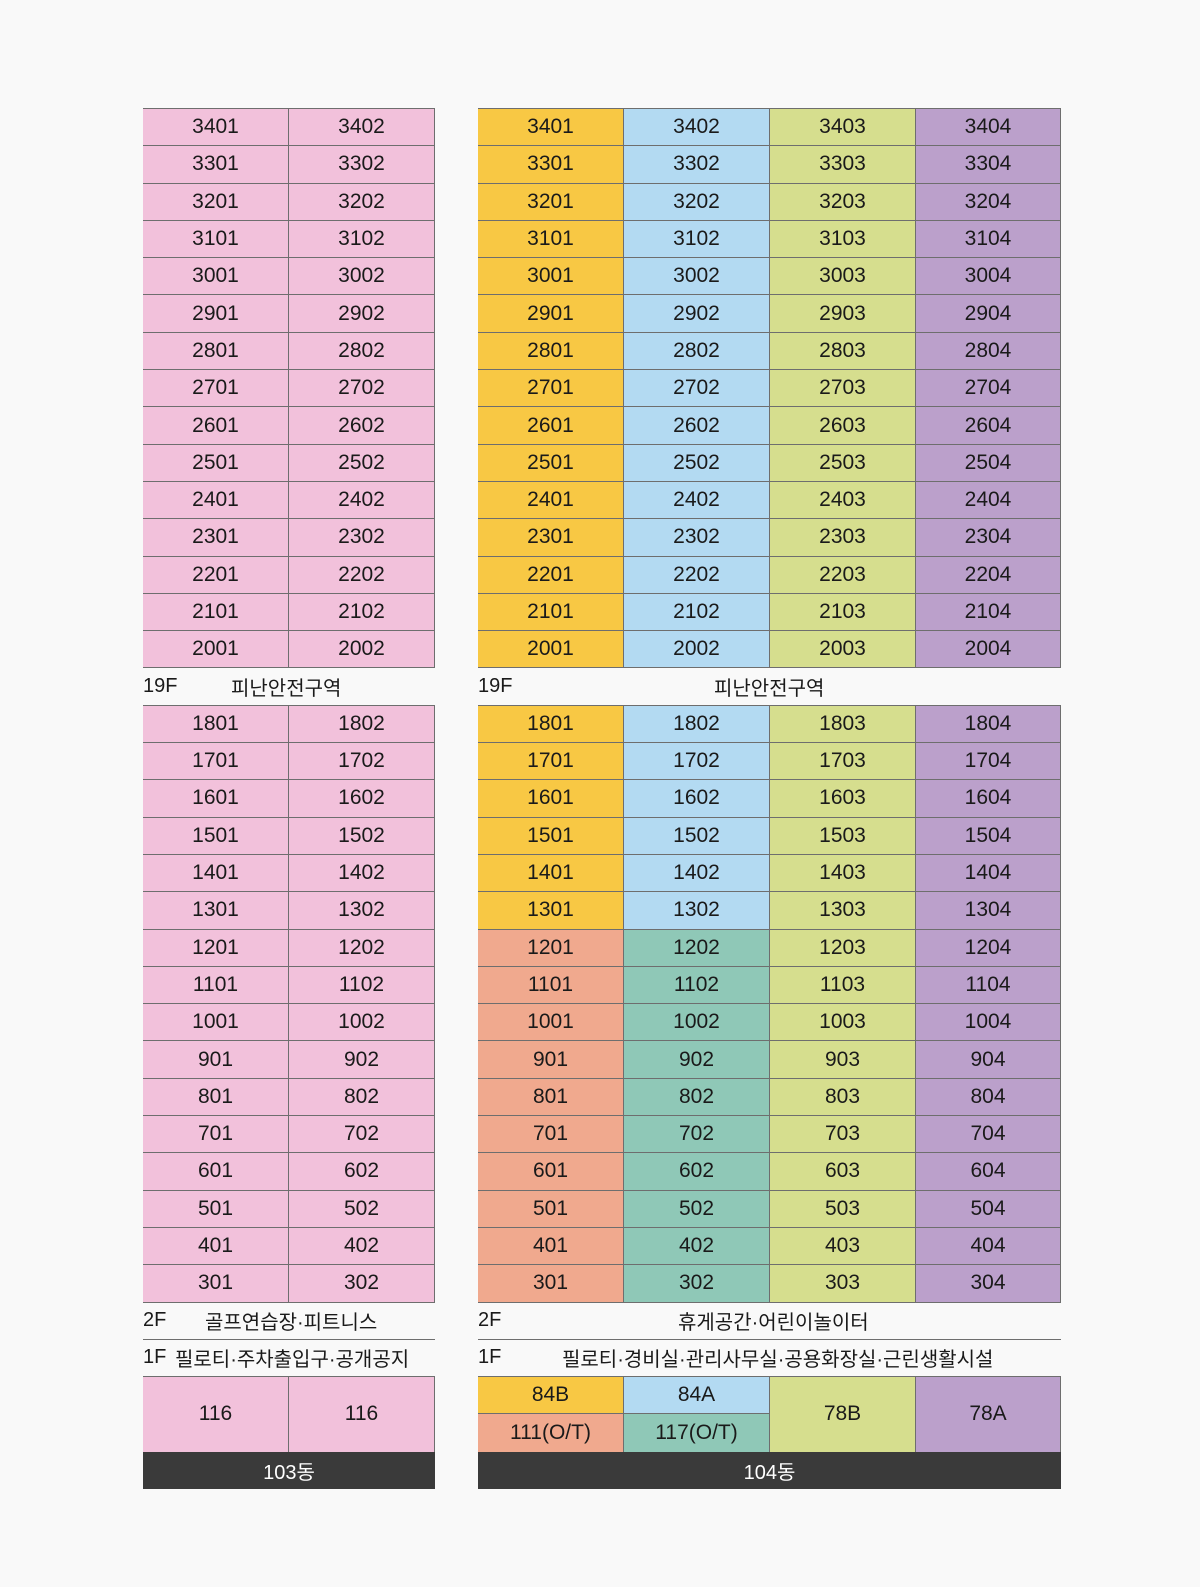 Image resolution: width=1200 pixels, height=1587 pixels. What do you see at coordinates (551, 761) in the screenshot?
I see `unit-cell: 1701` at bounding box center [551, 761].